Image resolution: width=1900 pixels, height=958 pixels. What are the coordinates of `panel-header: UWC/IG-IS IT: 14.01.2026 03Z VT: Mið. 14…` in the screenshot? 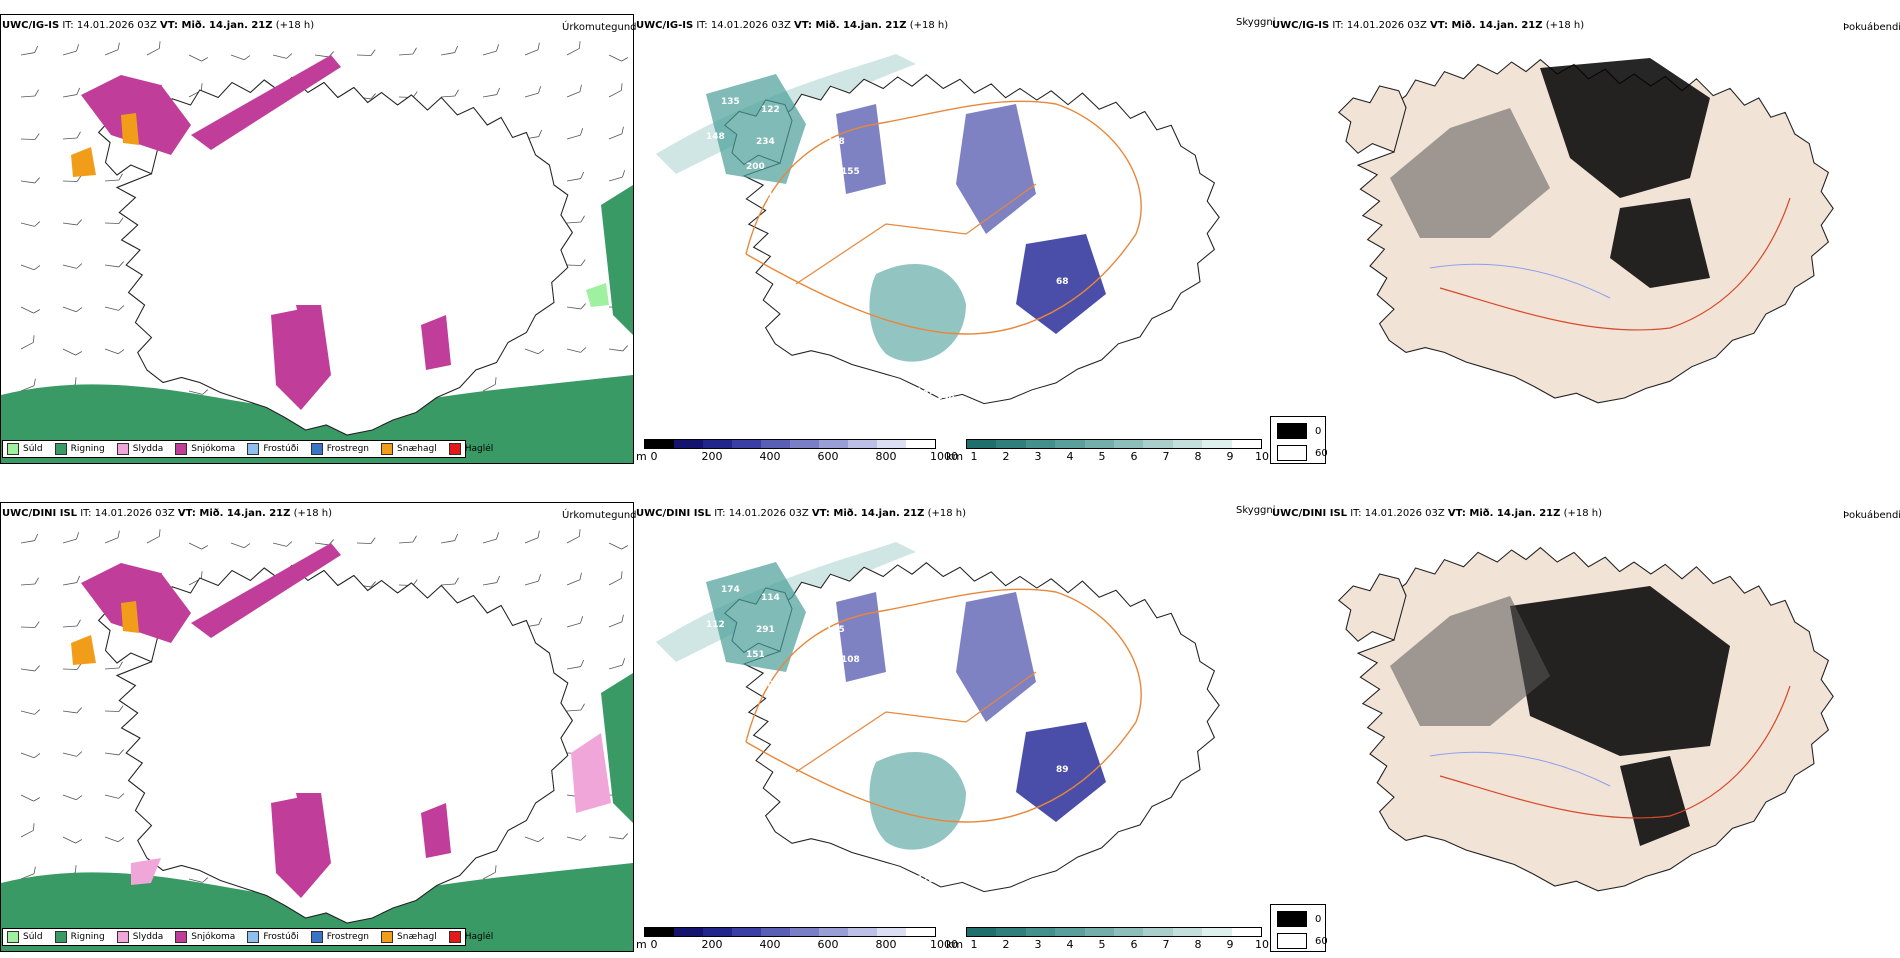 It's located at (792, 26).